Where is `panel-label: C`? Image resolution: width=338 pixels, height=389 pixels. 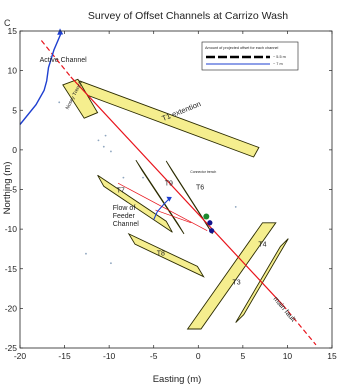 panel-label: C is located at coordinates (7, 23).